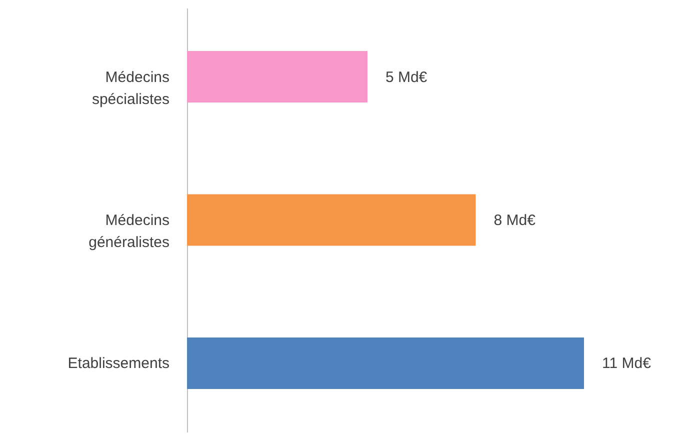  What do you see at coordinates (131, 88) in the screenshot?
I see `y-tick-label: Médecins spécialistes` at bounding box center [131, 88].